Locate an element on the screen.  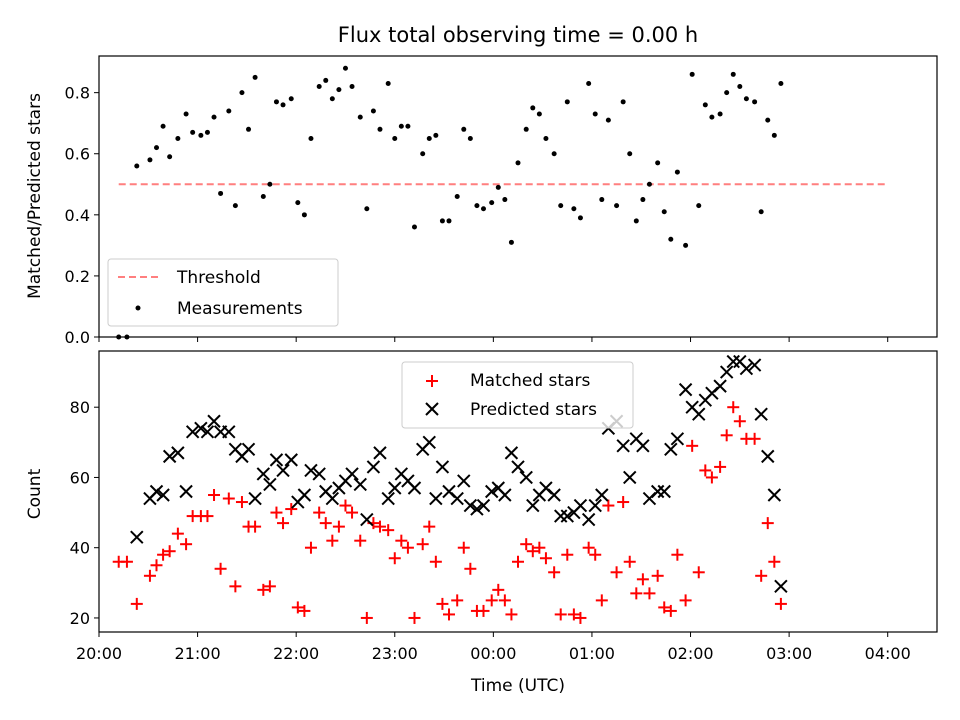
top-y-tick-label: 0.8 is located at coordinates (77, 93).